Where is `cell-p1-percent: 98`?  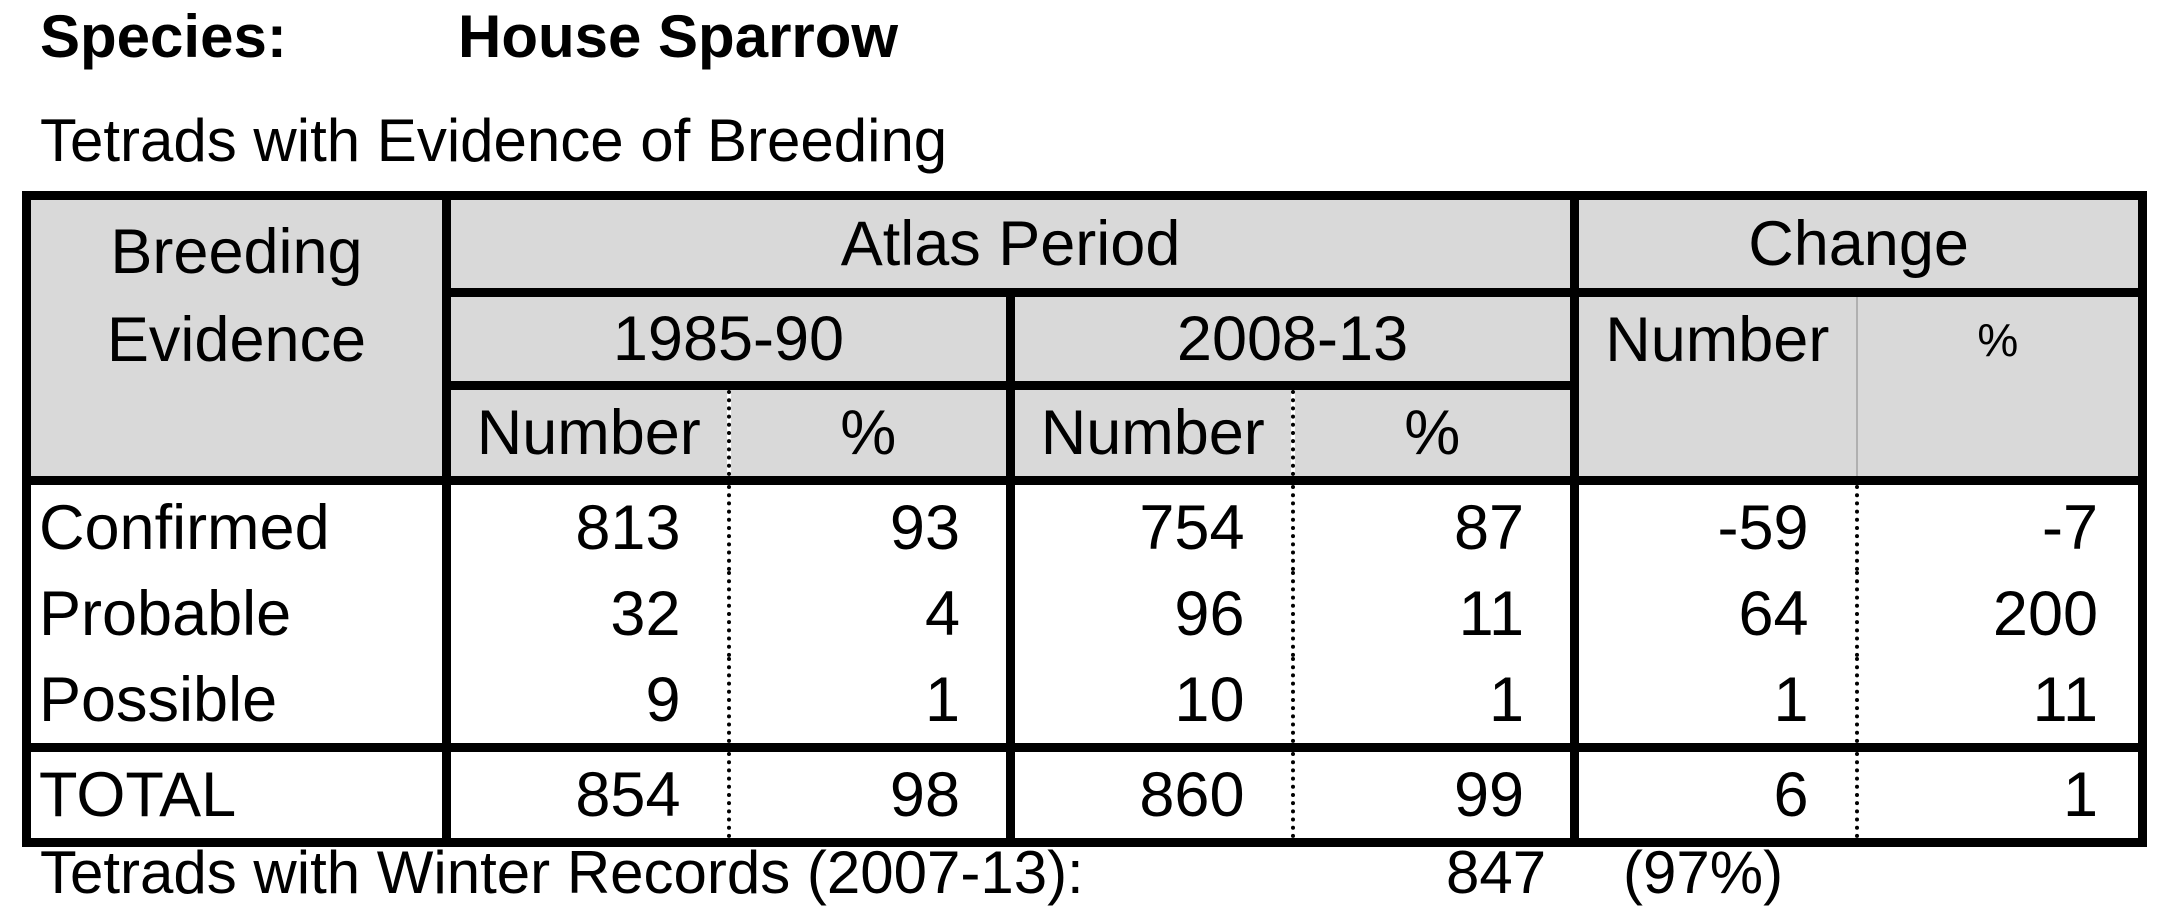
cell-p1-percent: 98 is located at coordinates (871, 795).